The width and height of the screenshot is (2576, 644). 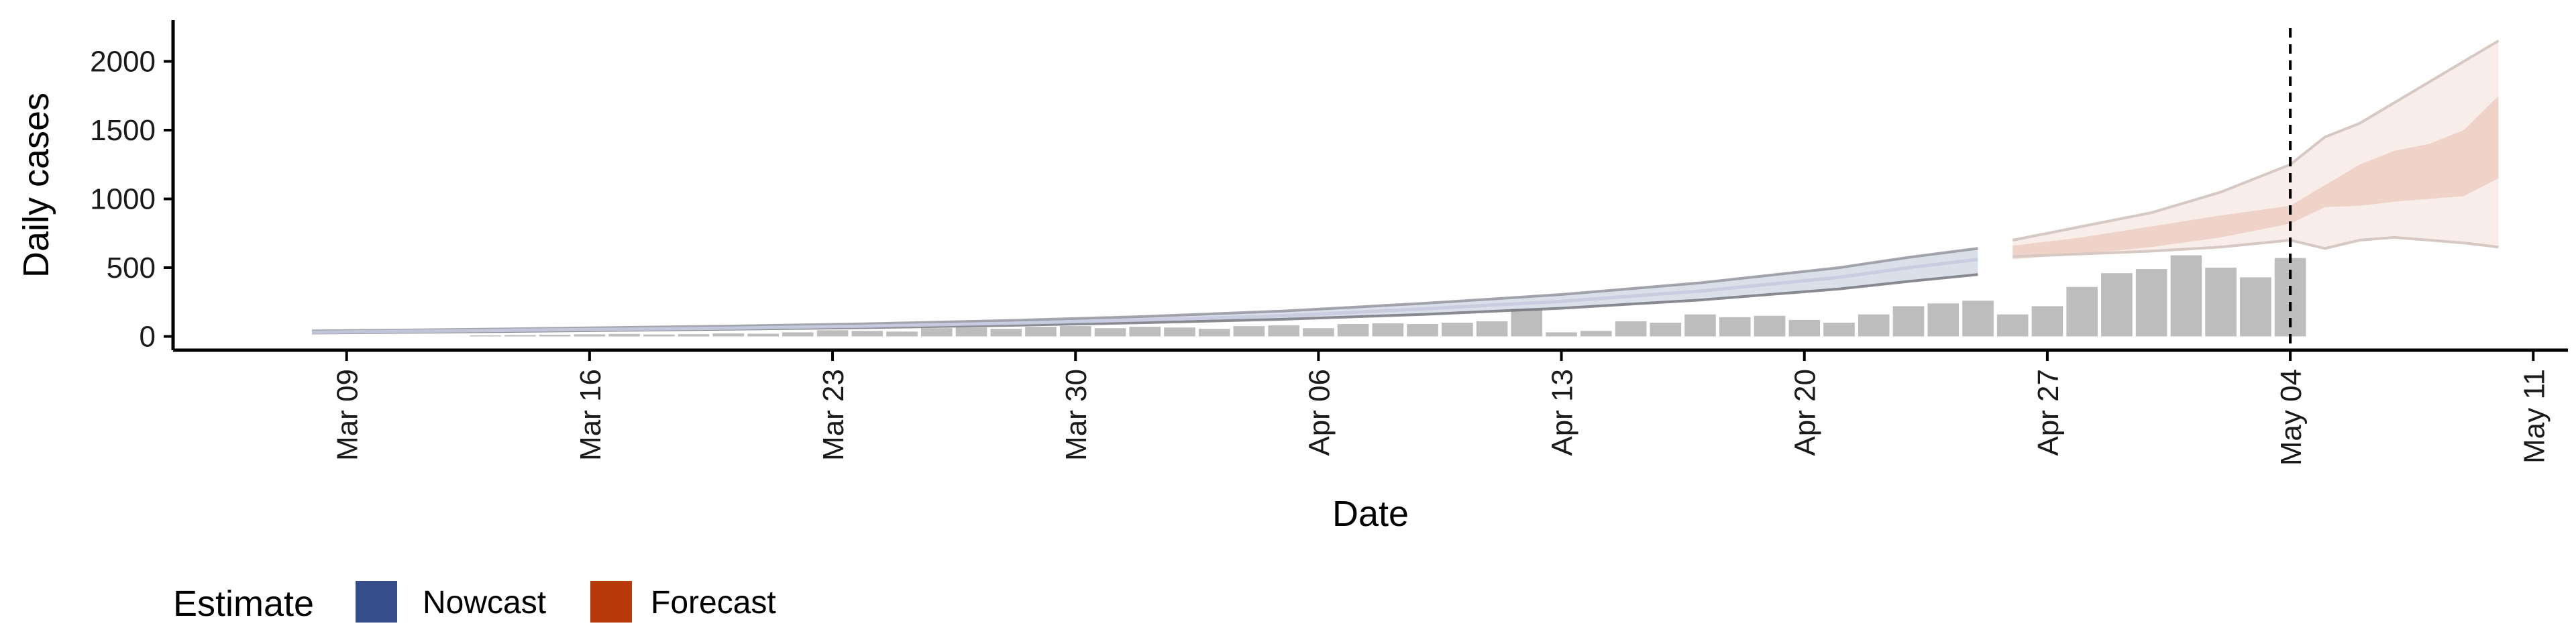 What do you see at coordinates (611, 602) in the screenshot?
I see `legend-swatch-forecast` at bounding box center [611, 602].